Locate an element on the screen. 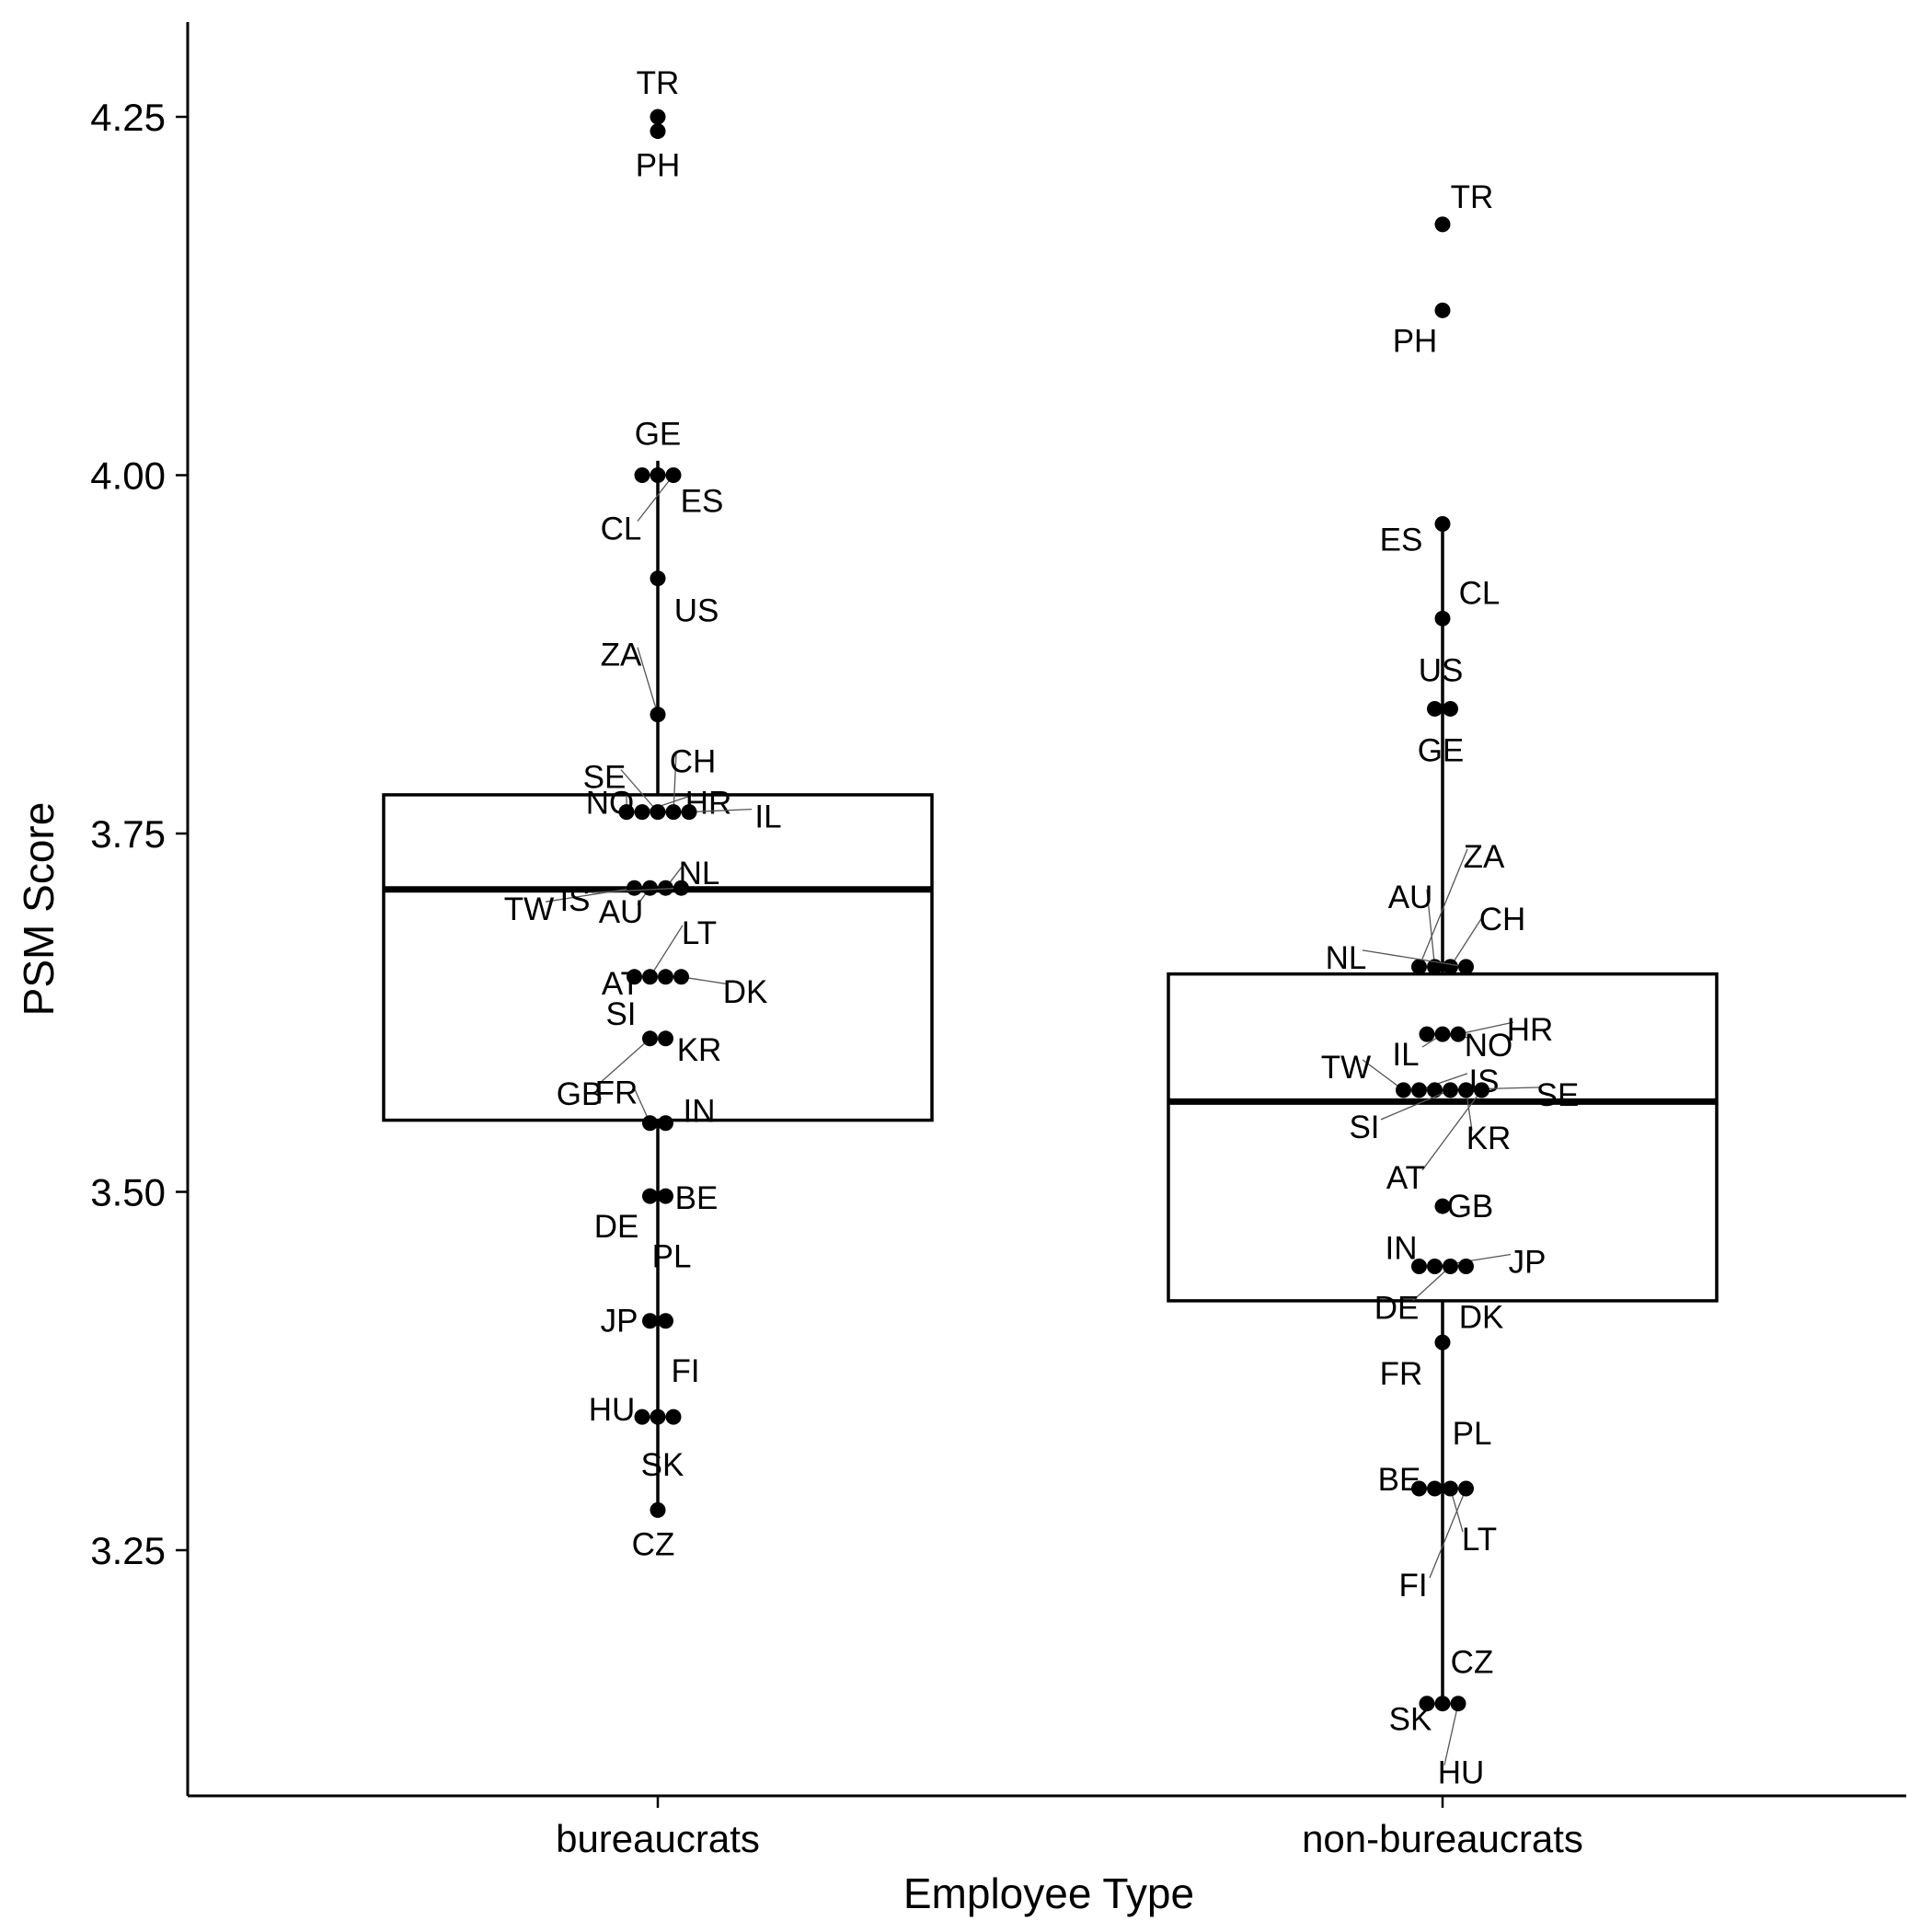 This screenshot has width=1932, height=1932. point-label: ES is located at coordinates (1401, 540).